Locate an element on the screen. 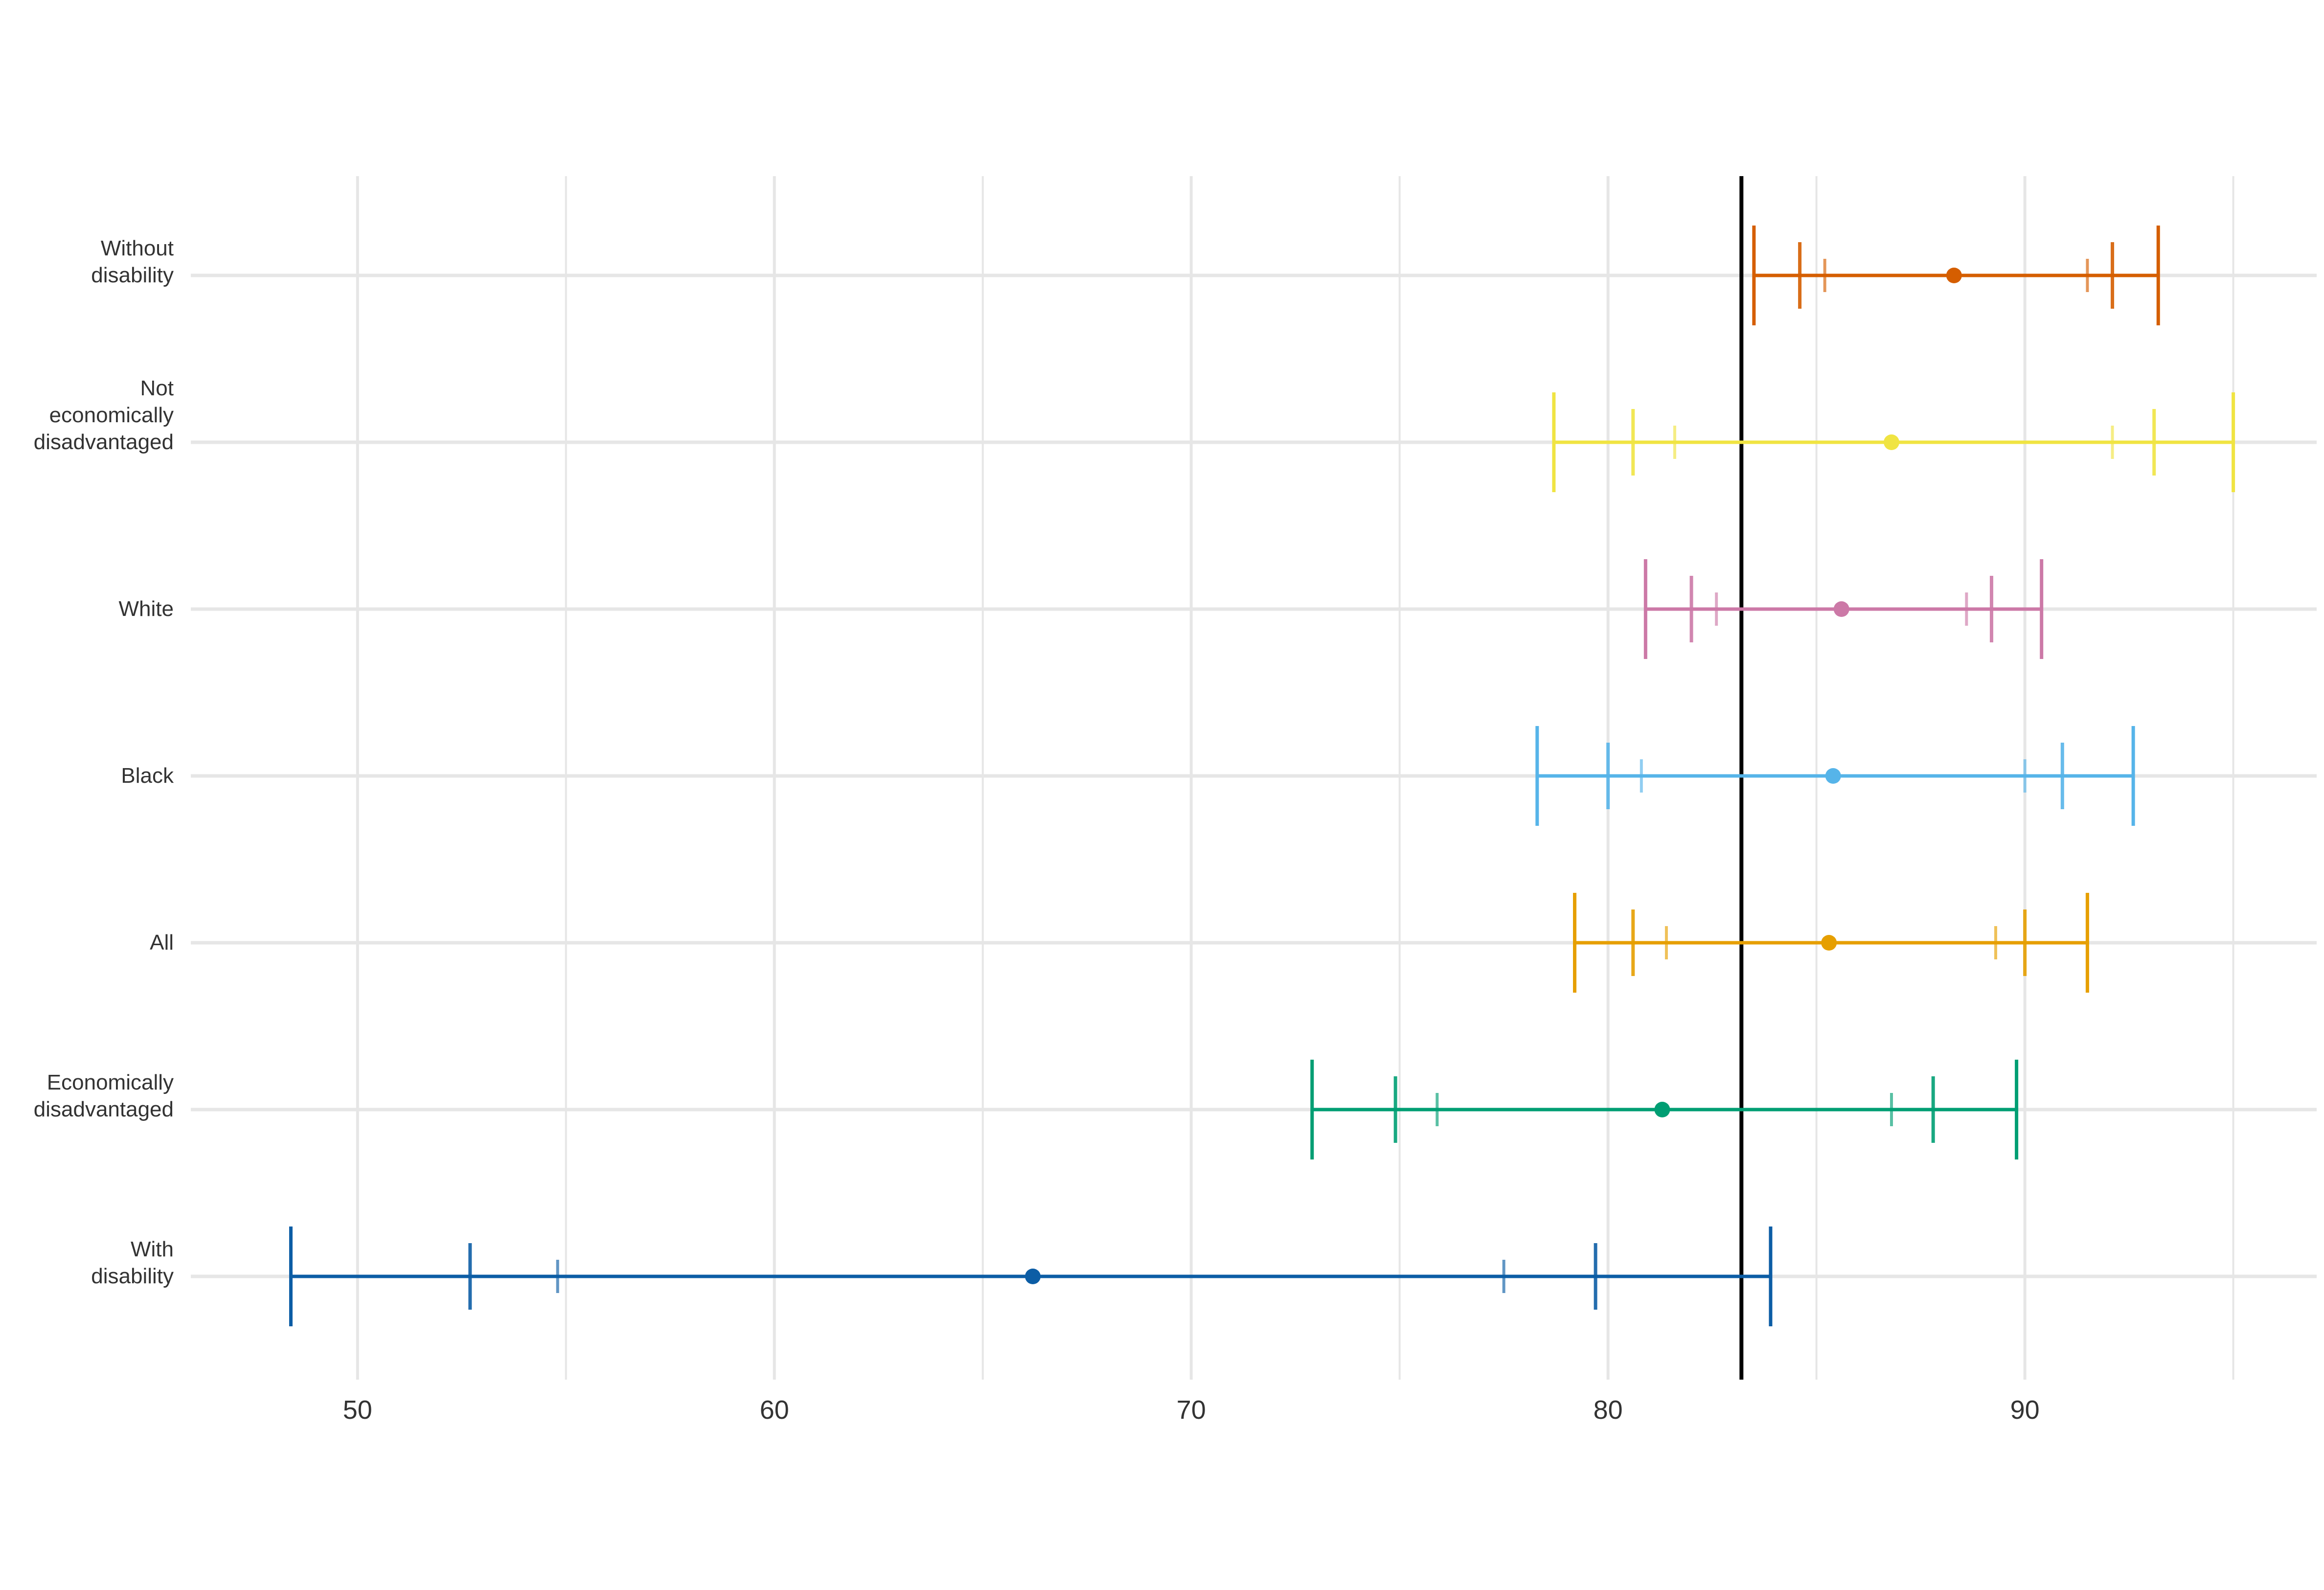  interval-without-disability is located at coordinates (1956, 276).